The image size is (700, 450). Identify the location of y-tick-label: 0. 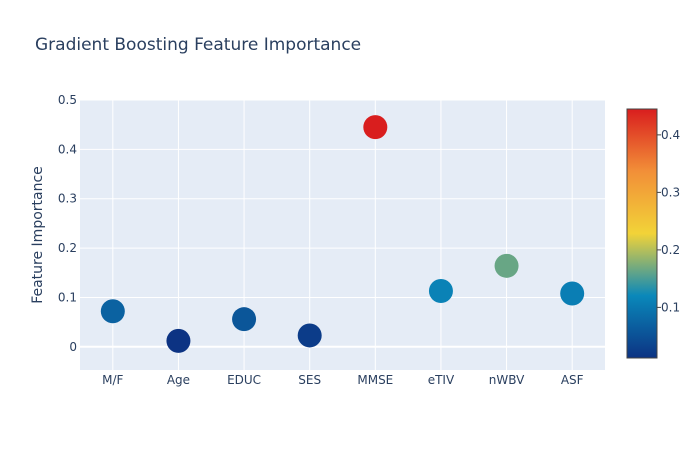
(73, 347).